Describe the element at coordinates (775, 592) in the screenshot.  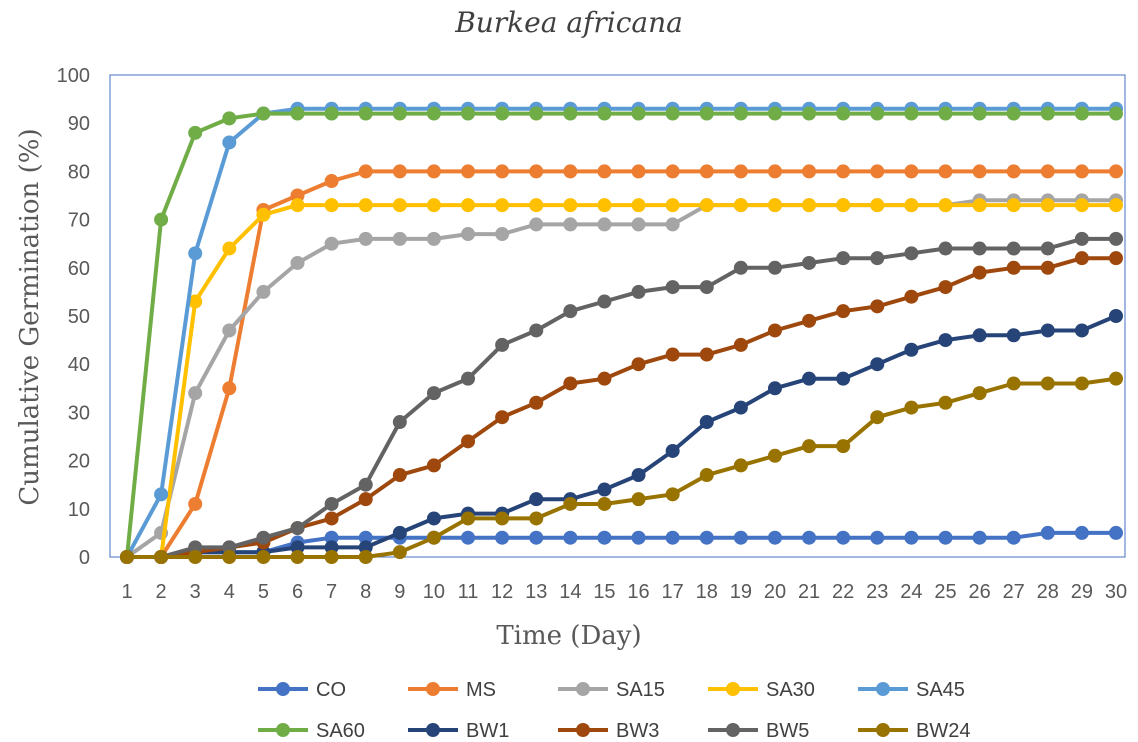
I see `x-tick-label: 20` at that location.